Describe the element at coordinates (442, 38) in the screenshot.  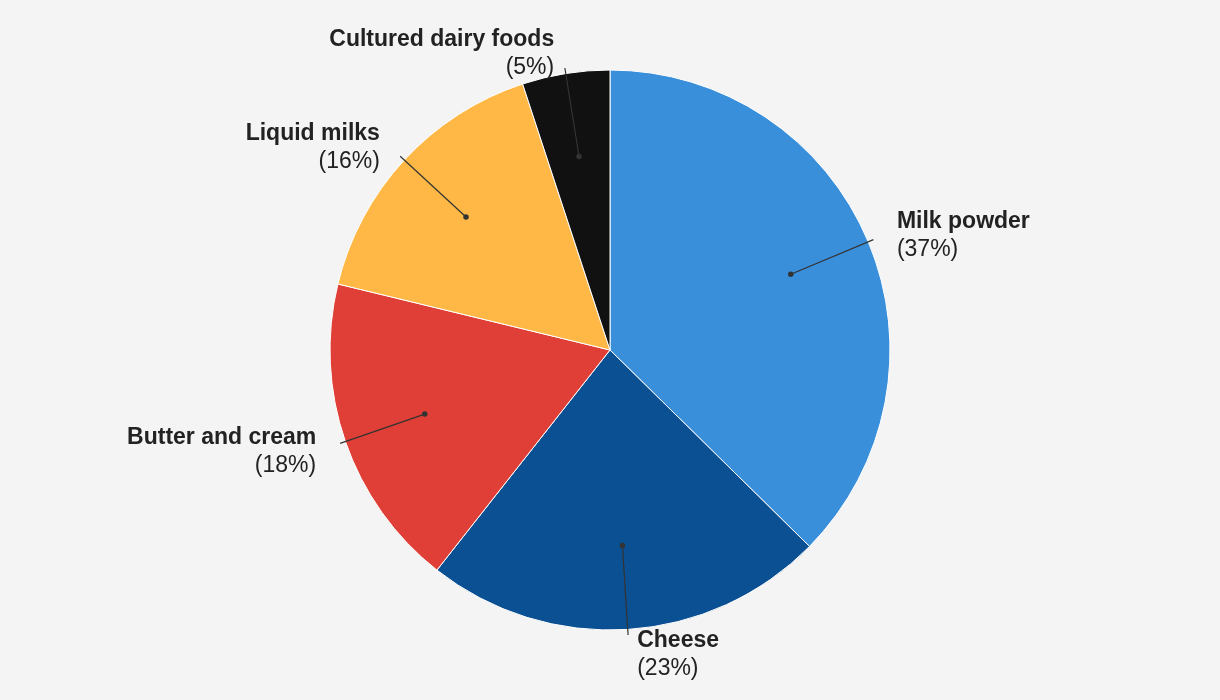
I see `slice-label: Cultured dairy foods` at that location.